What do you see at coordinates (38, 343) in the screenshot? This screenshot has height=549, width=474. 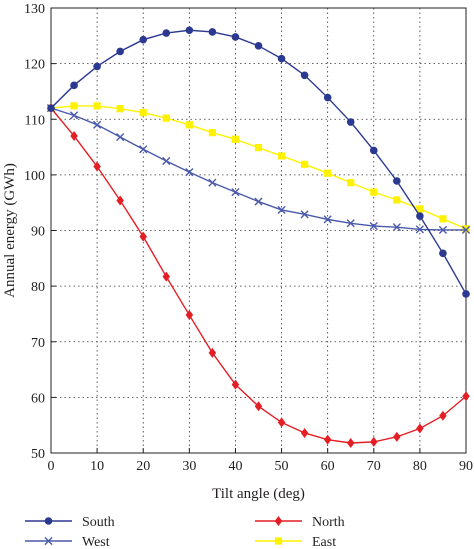 I see `y-tick-label: 70` at bounding box center [38, 343].